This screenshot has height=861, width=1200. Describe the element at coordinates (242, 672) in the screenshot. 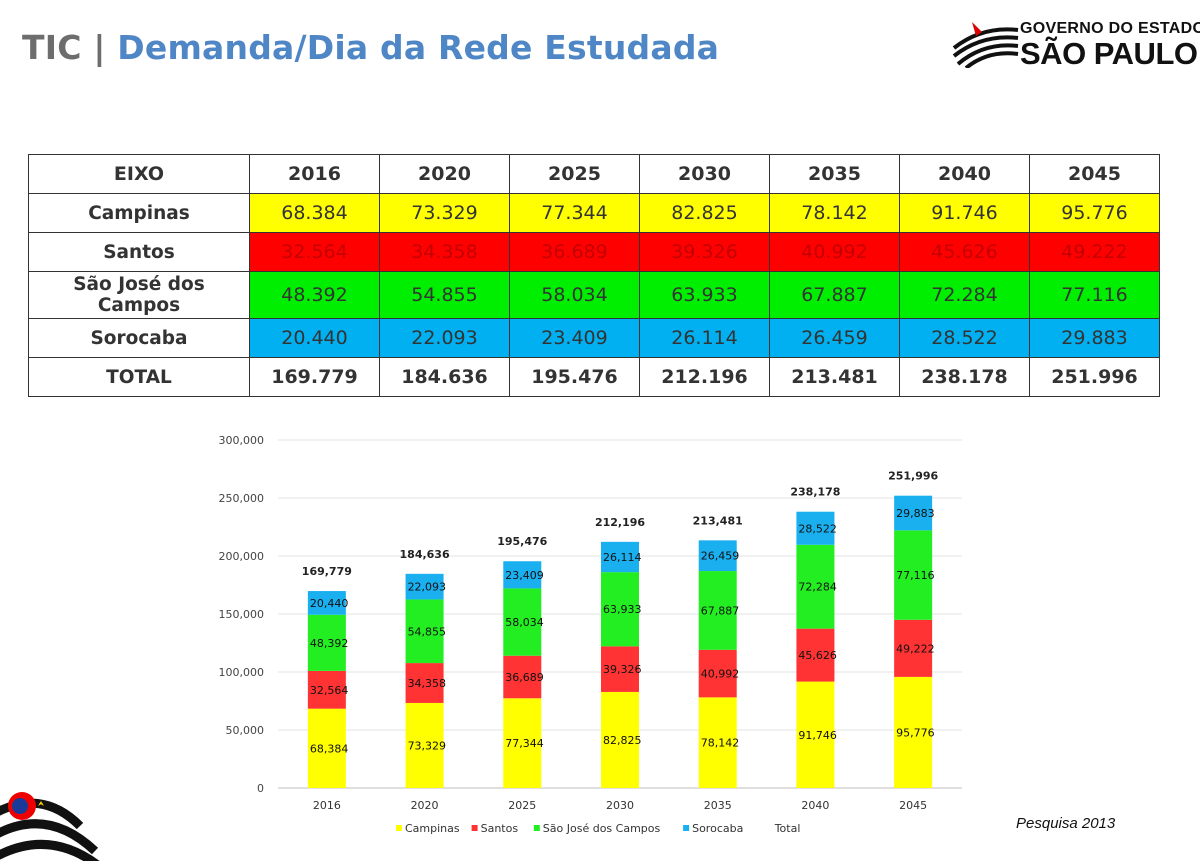

I see `y-tick-label: 100,000` at that location.